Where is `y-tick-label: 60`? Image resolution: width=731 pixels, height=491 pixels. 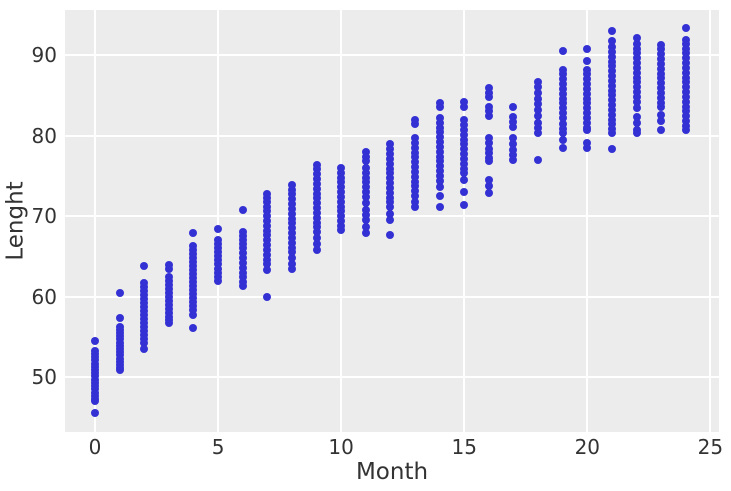 y-tick-label: 60 is located at coordinates (44, 296).